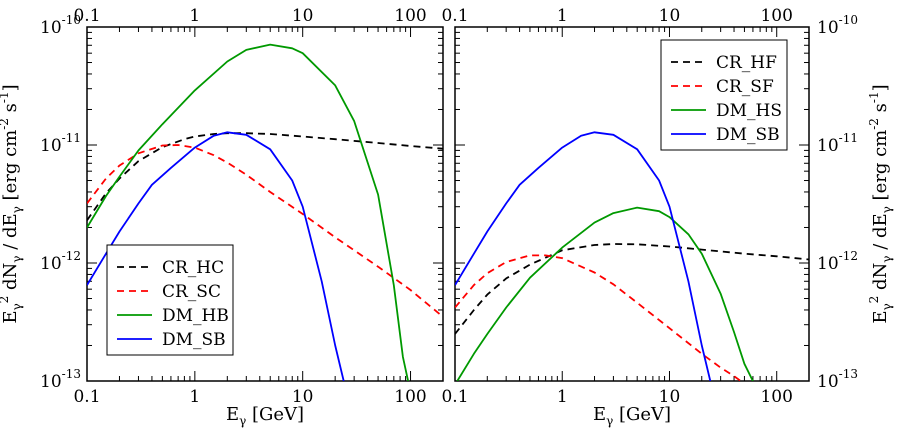  Describe the element at coordinates (632, 289) in the screenshot. I see `series-line-cr-hf` at that location.